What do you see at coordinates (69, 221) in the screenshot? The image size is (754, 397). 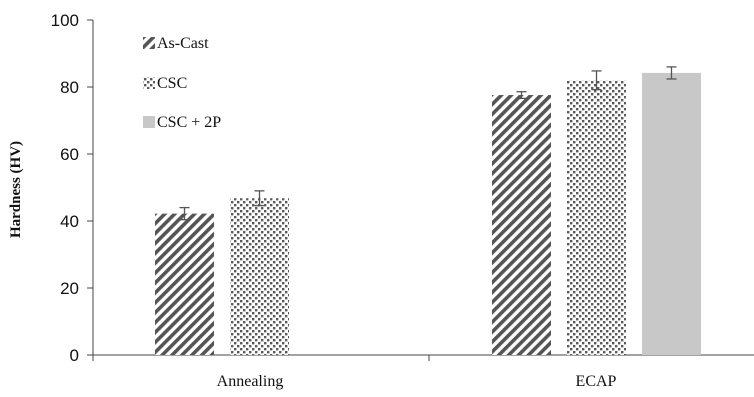 I see `y-tick-label: 40` at bounding box center [69, 221].